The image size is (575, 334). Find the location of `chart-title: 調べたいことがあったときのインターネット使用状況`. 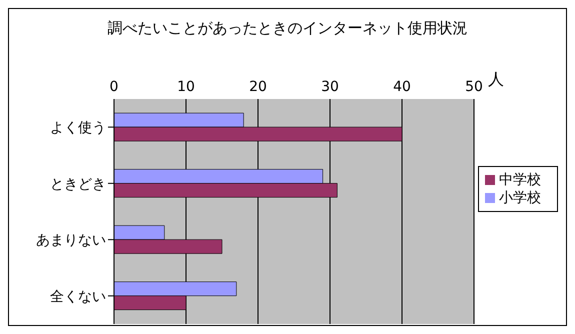

chart-title: 調べたいことがあったときのインターネット使用状況 is located at coordinates (287, 29).